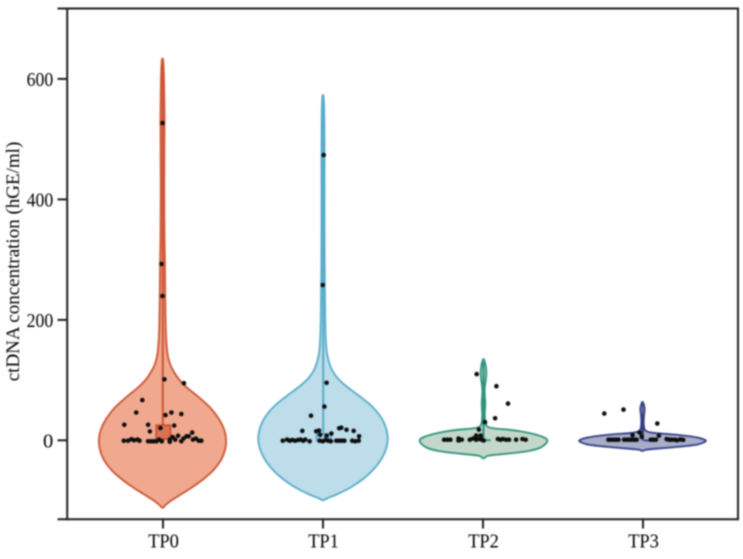 The width and height of the screenshot is (743, 559). I want to click on svg-text: 200, so click(40, 321).